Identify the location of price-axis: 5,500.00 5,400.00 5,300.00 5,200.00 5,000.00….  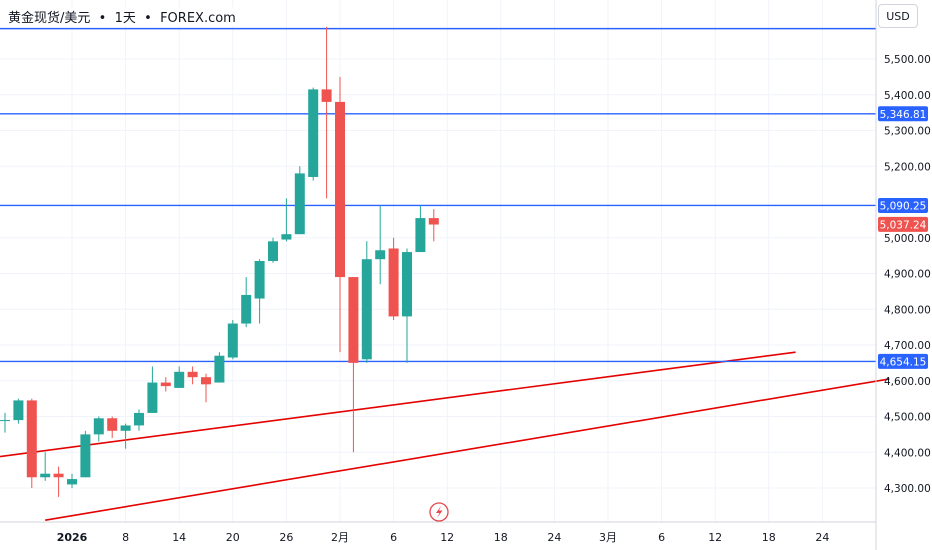
(907, 274).